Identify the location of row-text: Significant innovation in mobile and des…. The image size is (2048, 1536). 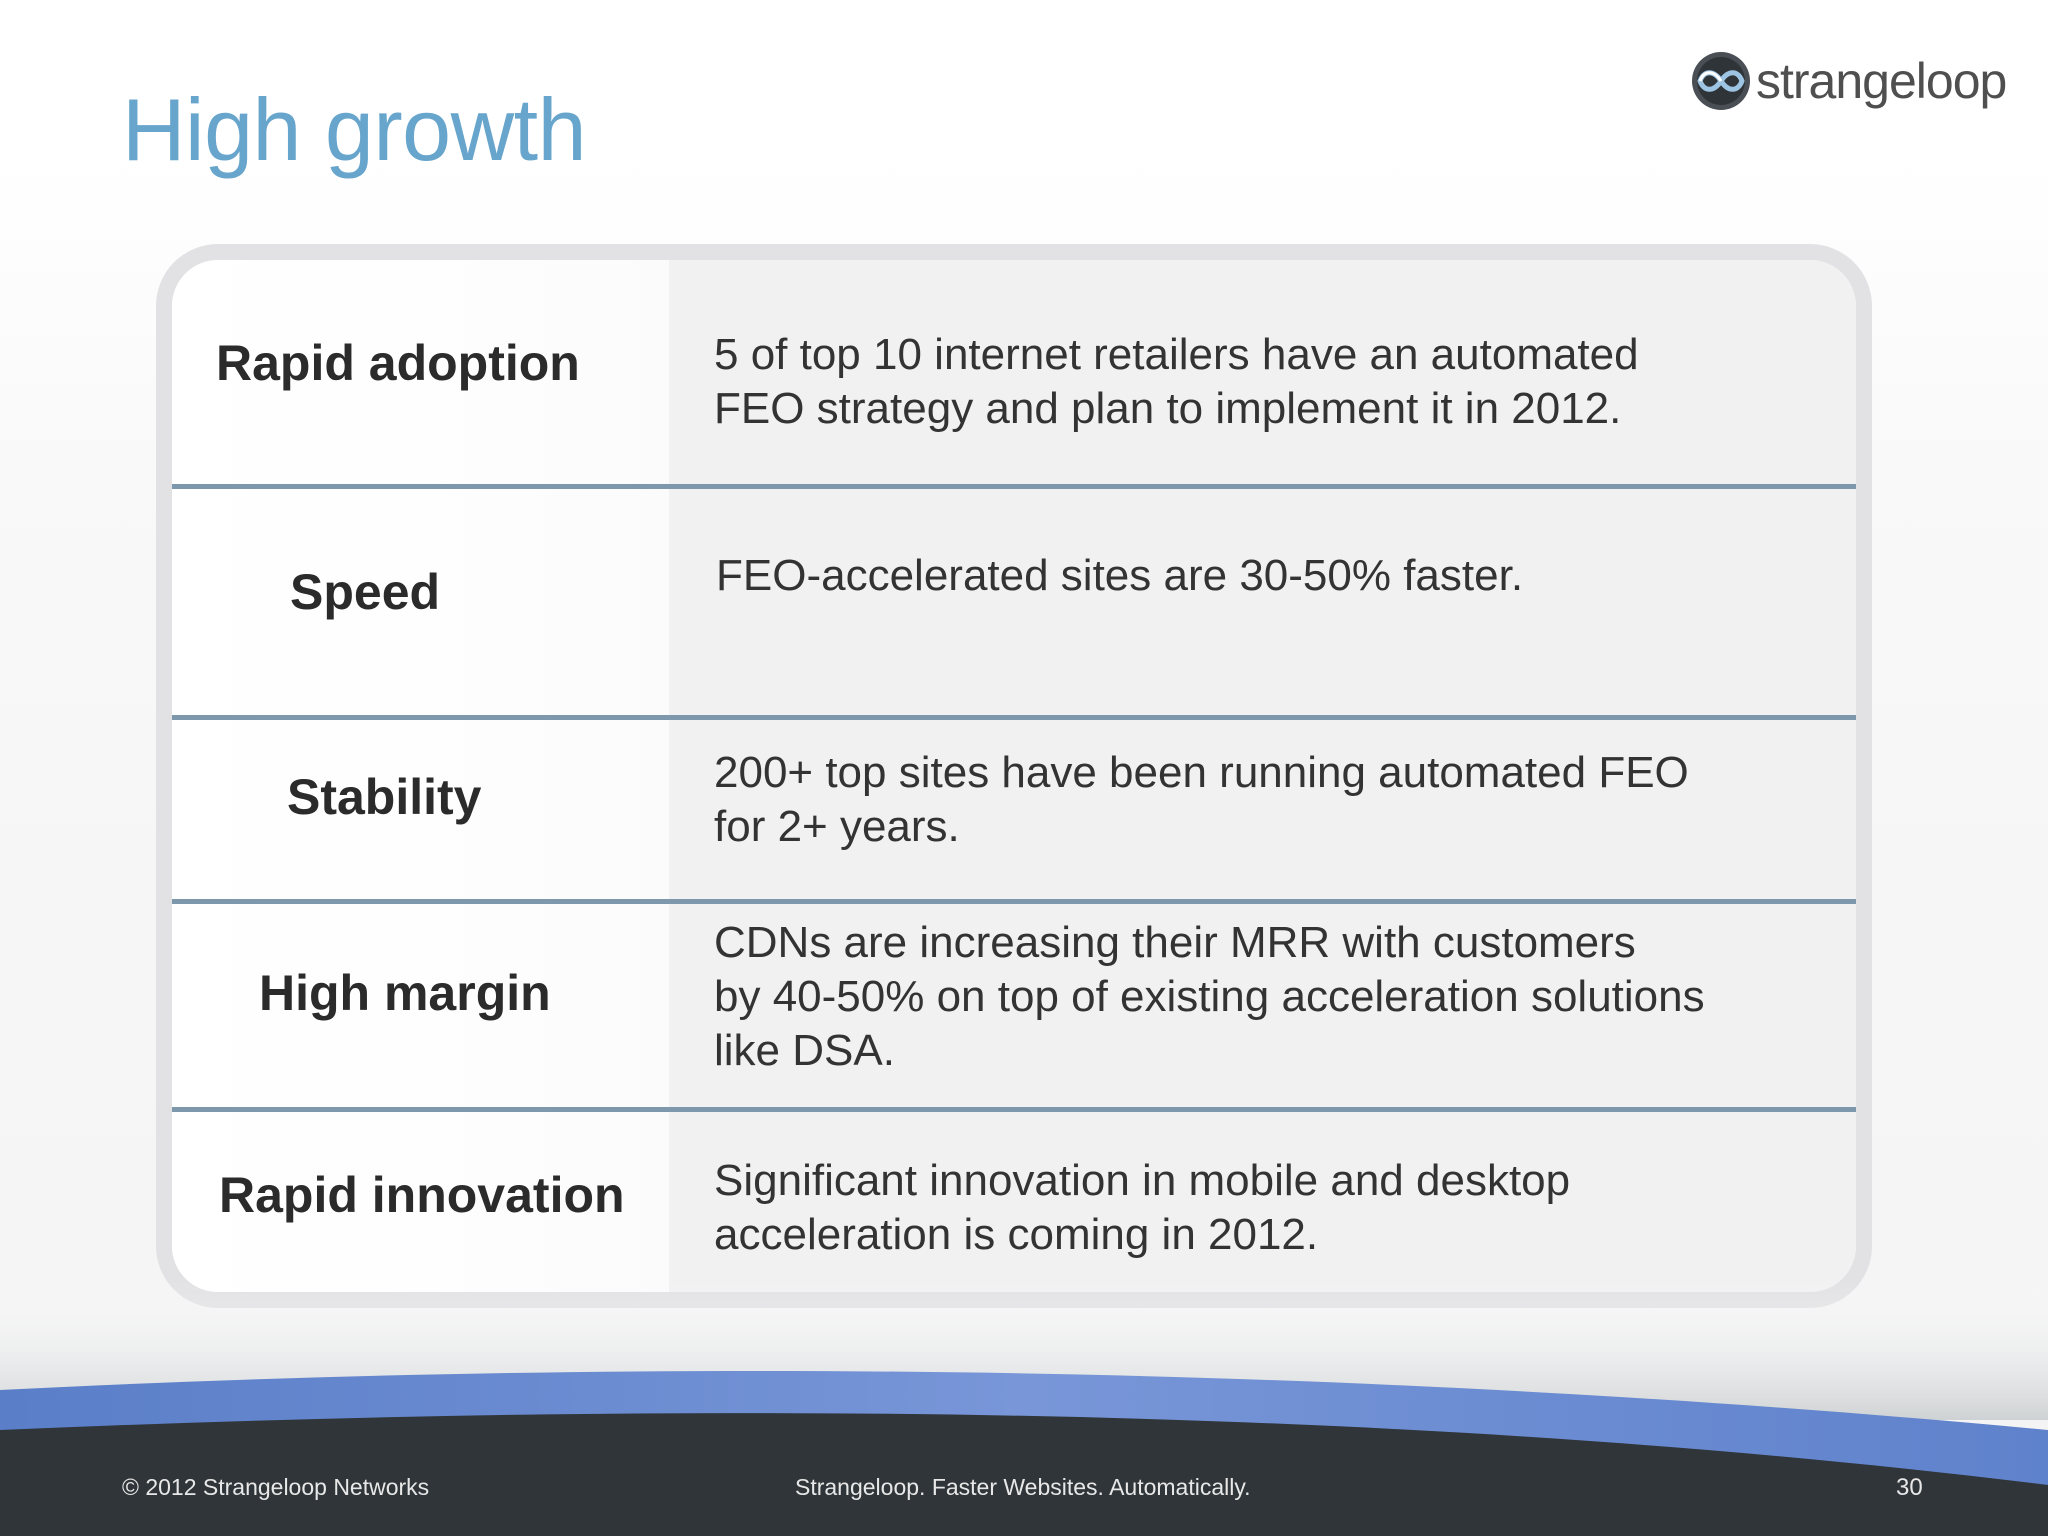
(1142, 1207).